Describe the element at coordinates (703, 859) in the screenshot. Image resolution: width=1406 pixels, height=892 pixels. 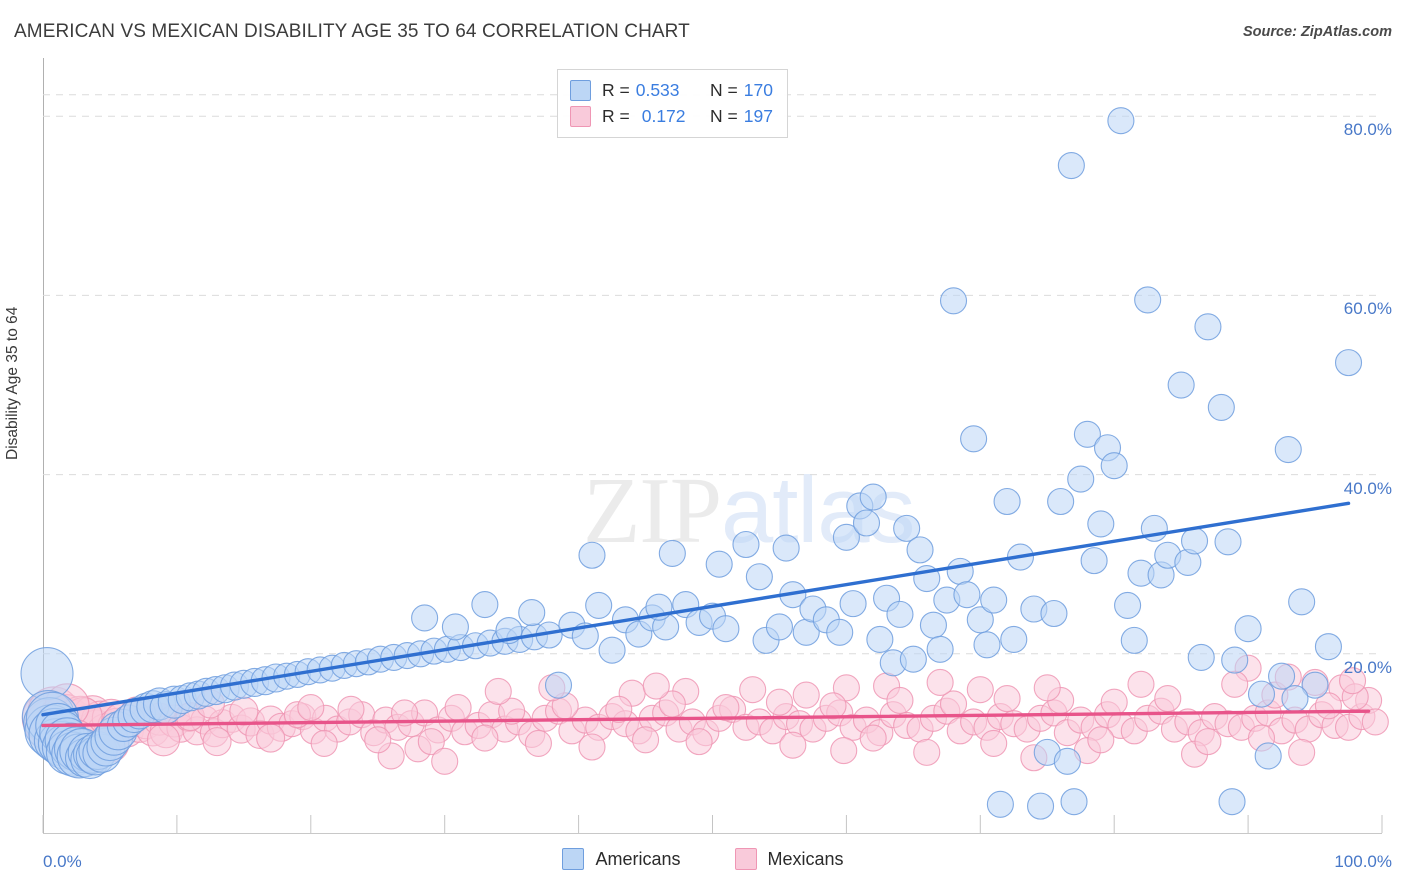
I see `series-legend: Americans Mexicans` at that location.